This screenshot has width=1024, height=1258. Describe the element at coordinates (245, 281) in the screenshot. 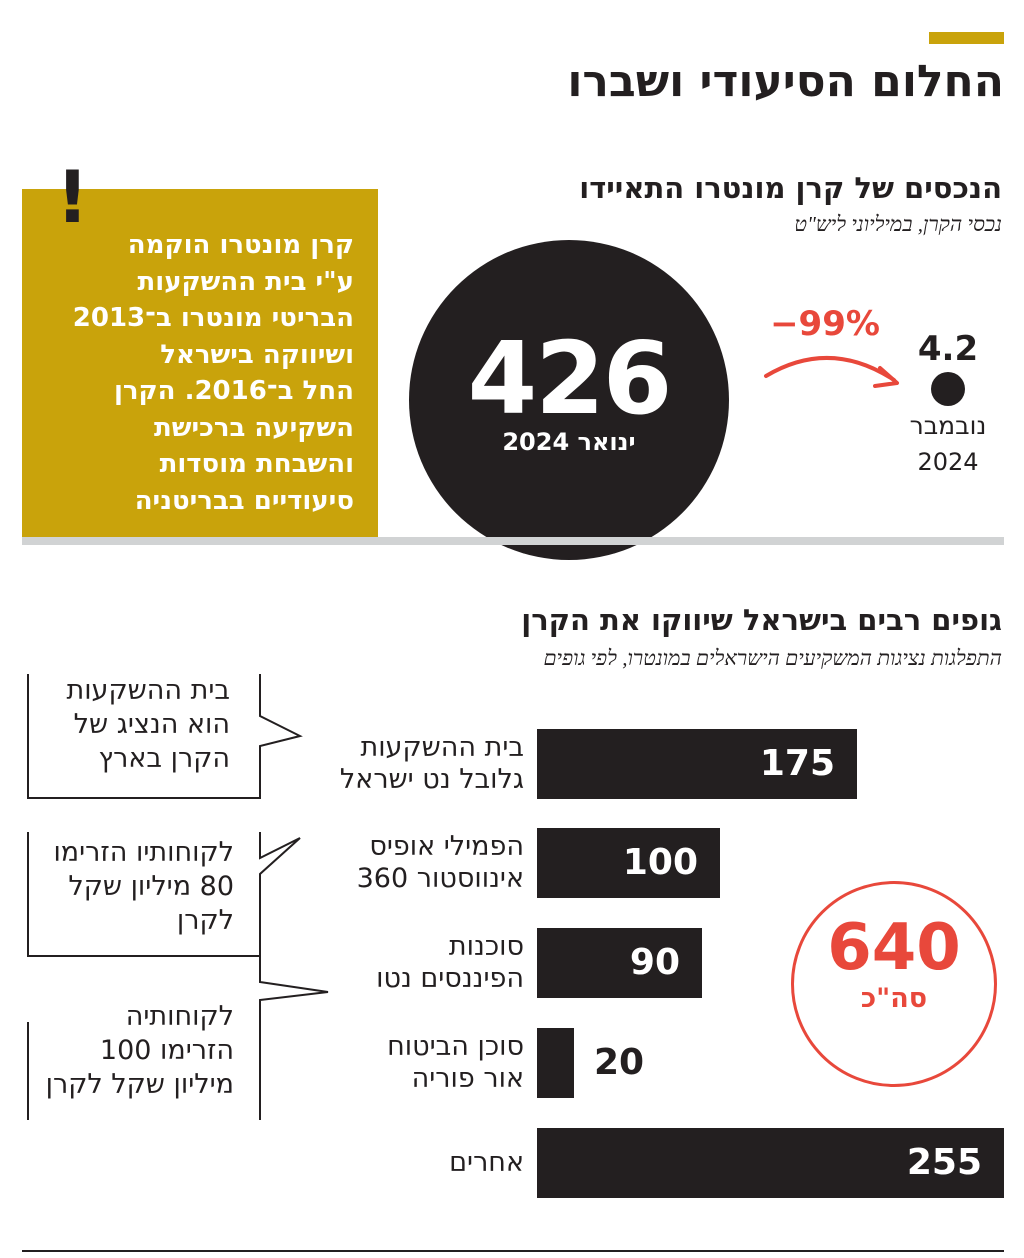

I see `info-line: ע"י בית ההשקעות` at that location.